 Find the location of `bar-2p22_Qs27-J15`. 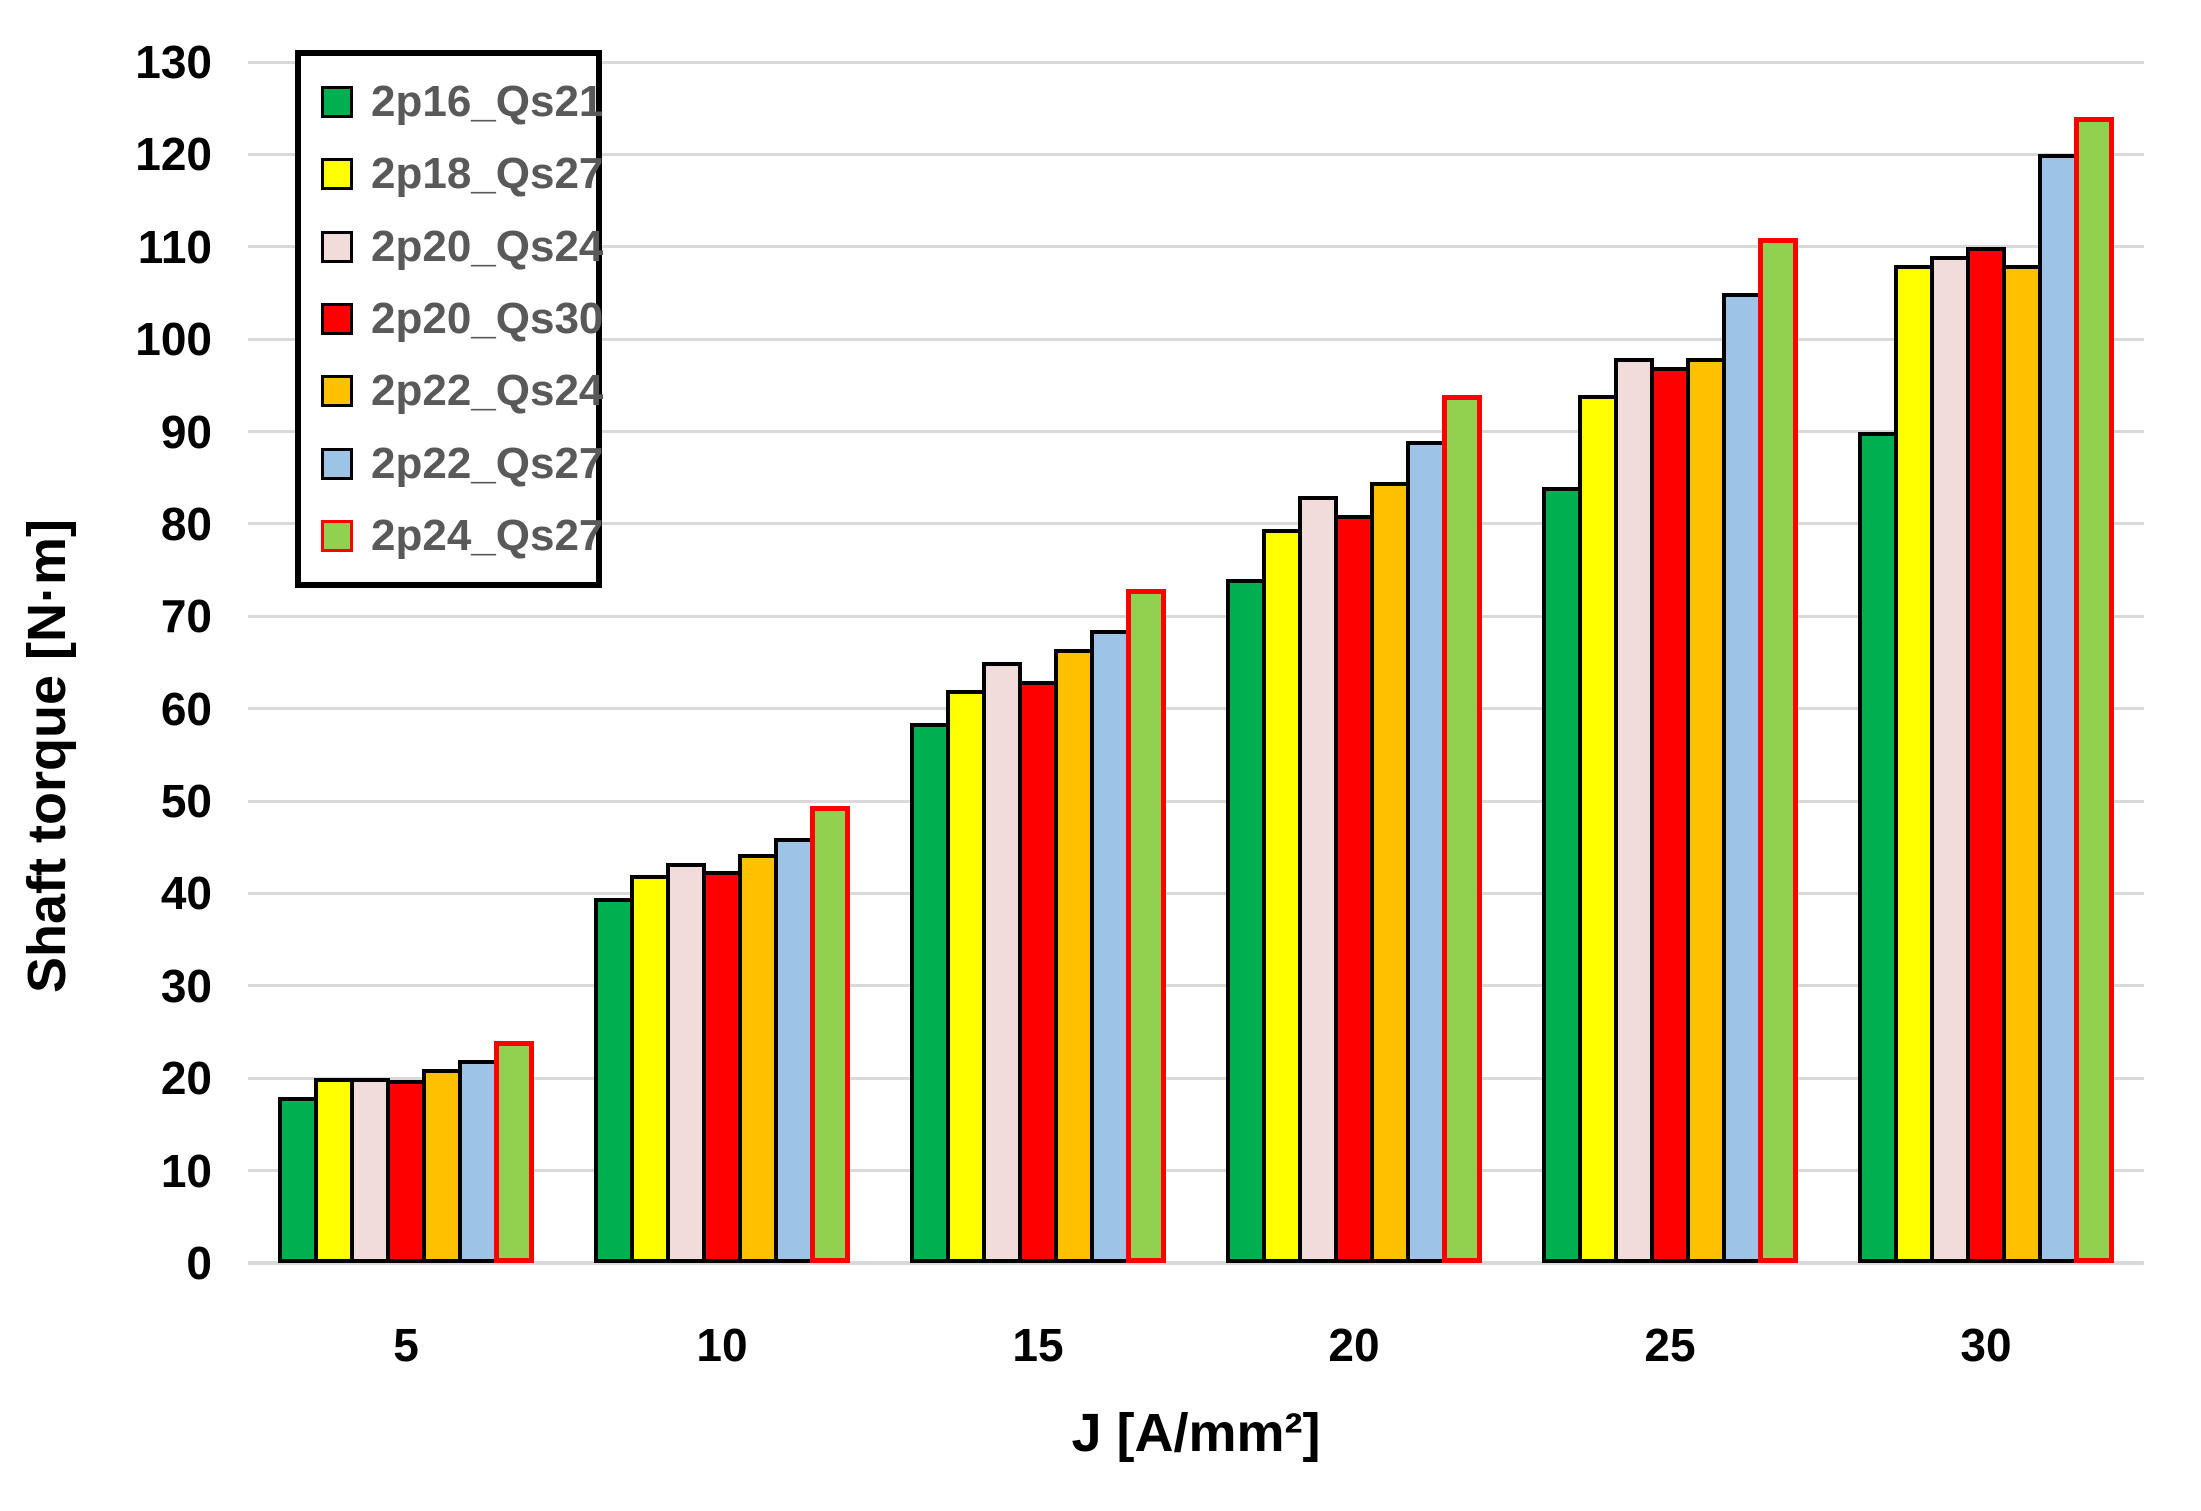

bar-2p22_Qs27-J15 is located at coordinates (1110, 946).